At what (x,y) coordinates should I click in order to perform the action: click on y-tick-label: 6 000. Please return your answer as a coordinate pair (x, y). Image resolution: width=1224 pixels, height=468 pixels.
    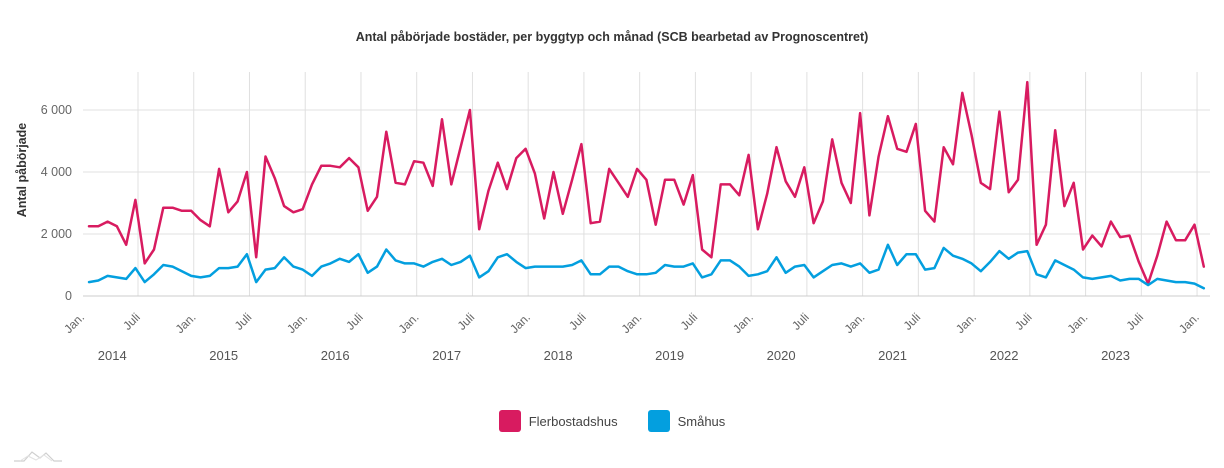
    Looking at the image, I should click on (56, 110).